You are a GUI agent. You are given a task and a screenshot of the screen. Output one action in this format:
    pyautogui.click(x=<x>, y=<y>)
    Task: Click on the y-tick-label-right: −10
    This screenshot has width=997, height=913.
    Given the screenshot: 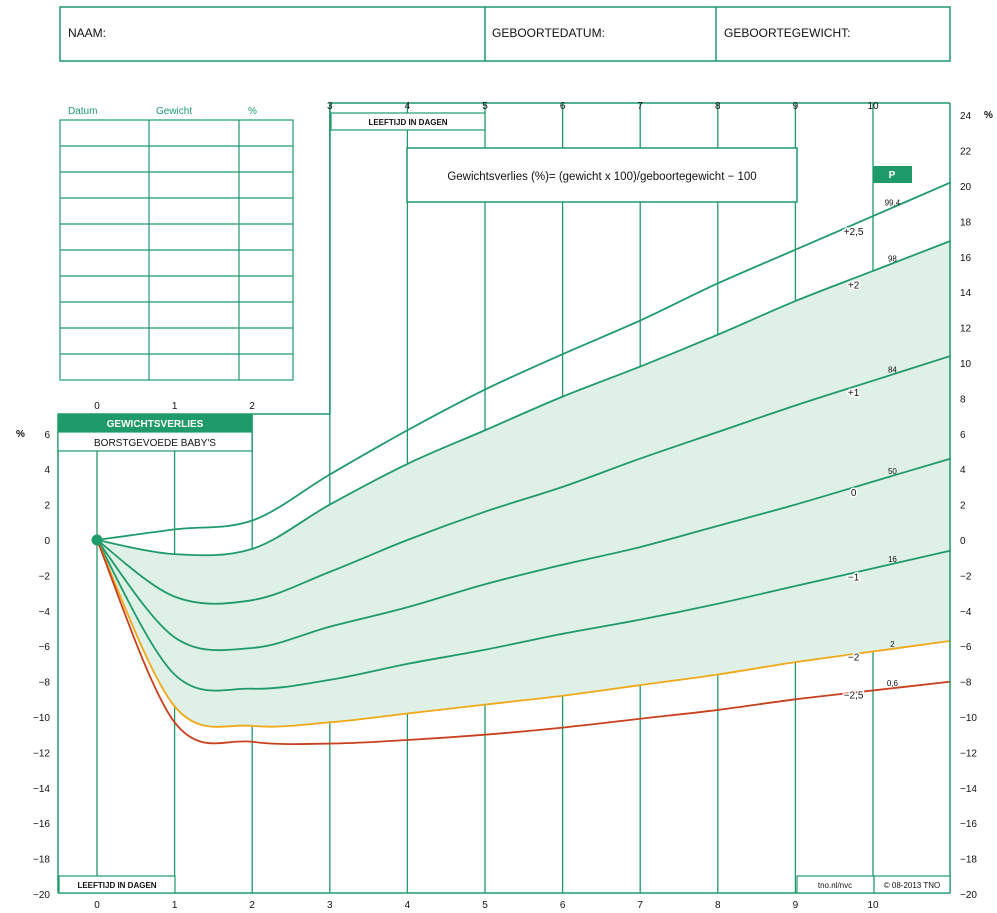 What is the action you would take?
    pyautogui.click(x=968, y=718)
    